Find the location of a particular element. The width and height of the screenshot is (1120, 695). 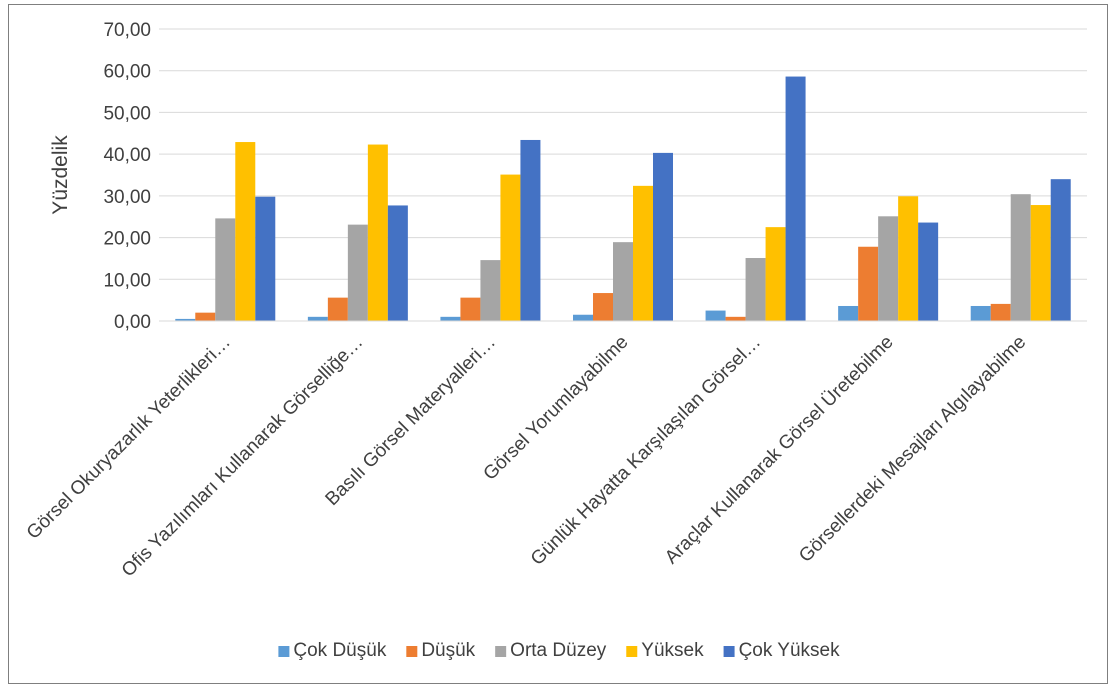

legend-item: Çok Yüksek is located at coordinates (782, 650).